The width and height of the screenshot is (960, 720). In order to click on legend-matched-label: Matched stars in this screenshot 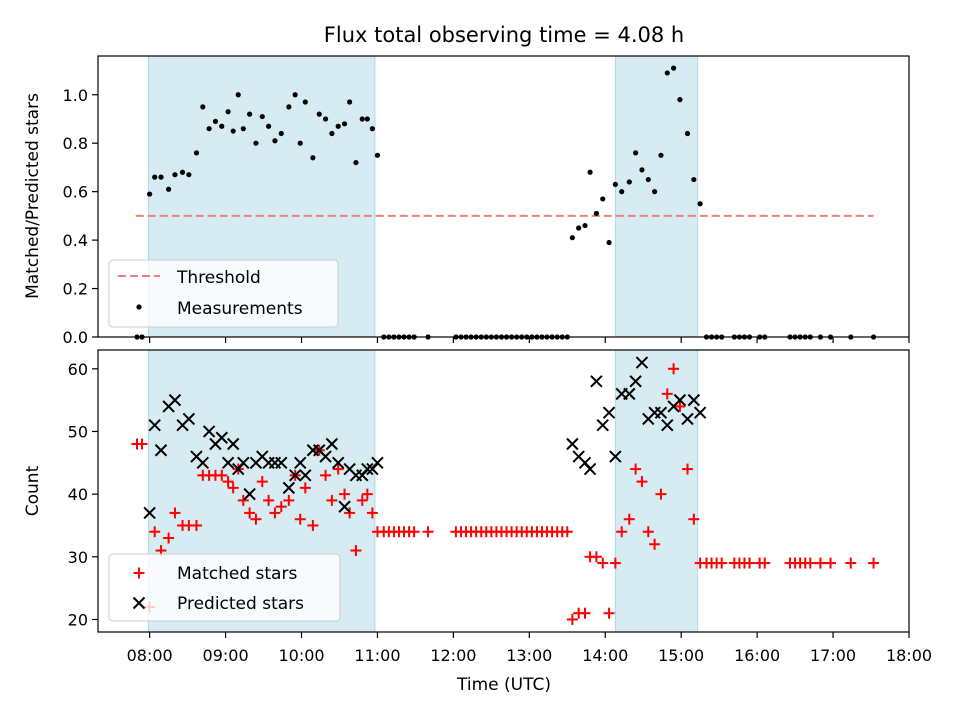, I will do `click(237, 574)`.